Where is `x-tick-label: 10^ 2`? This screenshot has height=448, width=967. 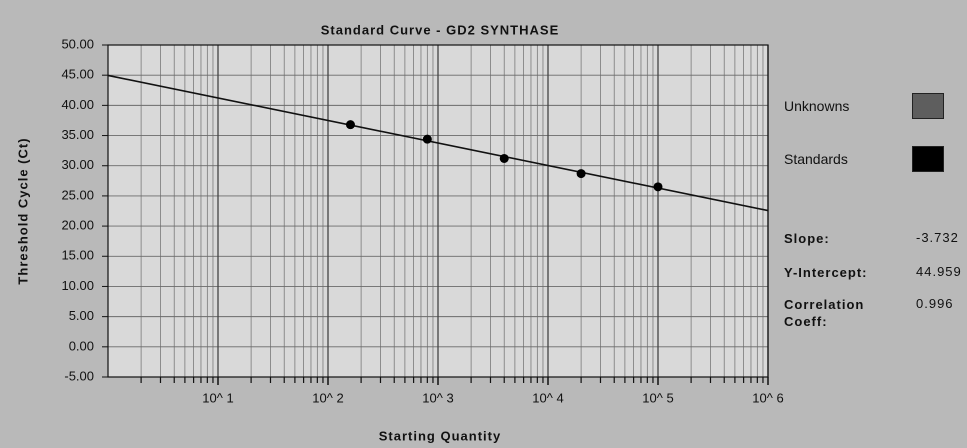 x-tick-label: 10^ 2 is located at coordinates (327, 397).